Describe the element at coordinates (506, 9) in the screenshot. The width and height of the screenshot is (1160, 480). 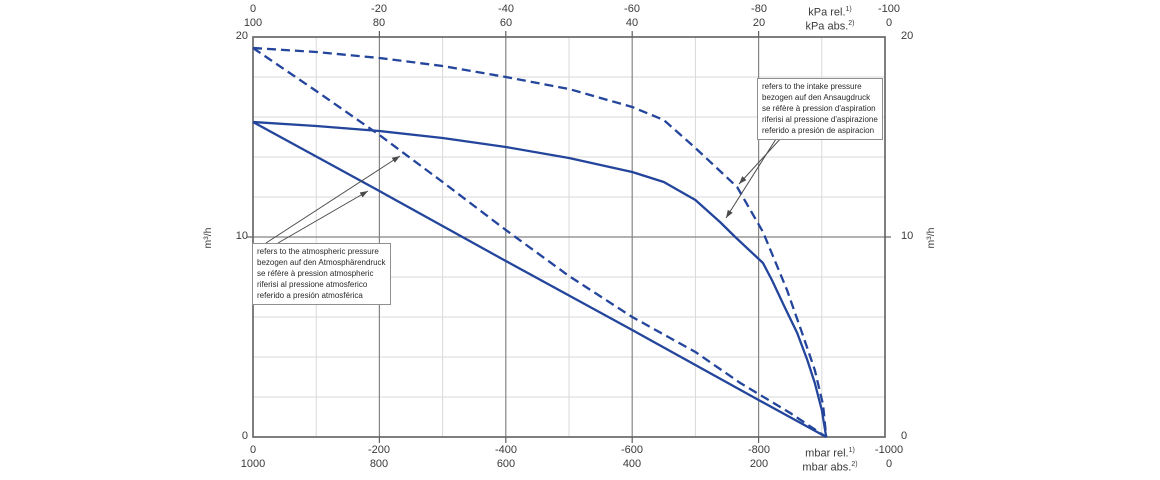
I see `top-rel-tick-40: -40` at that location.